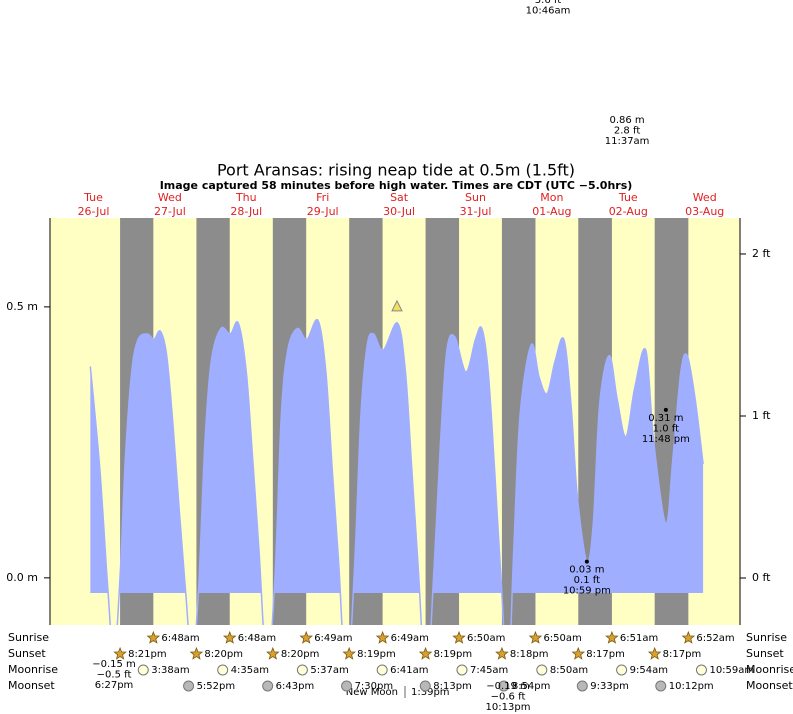 Image resolution: width=793 pixels, height=714 pixels. Describe the element at coordinates (170, 670) in the screenshot. I see `row-time: 3:38am` at that location.